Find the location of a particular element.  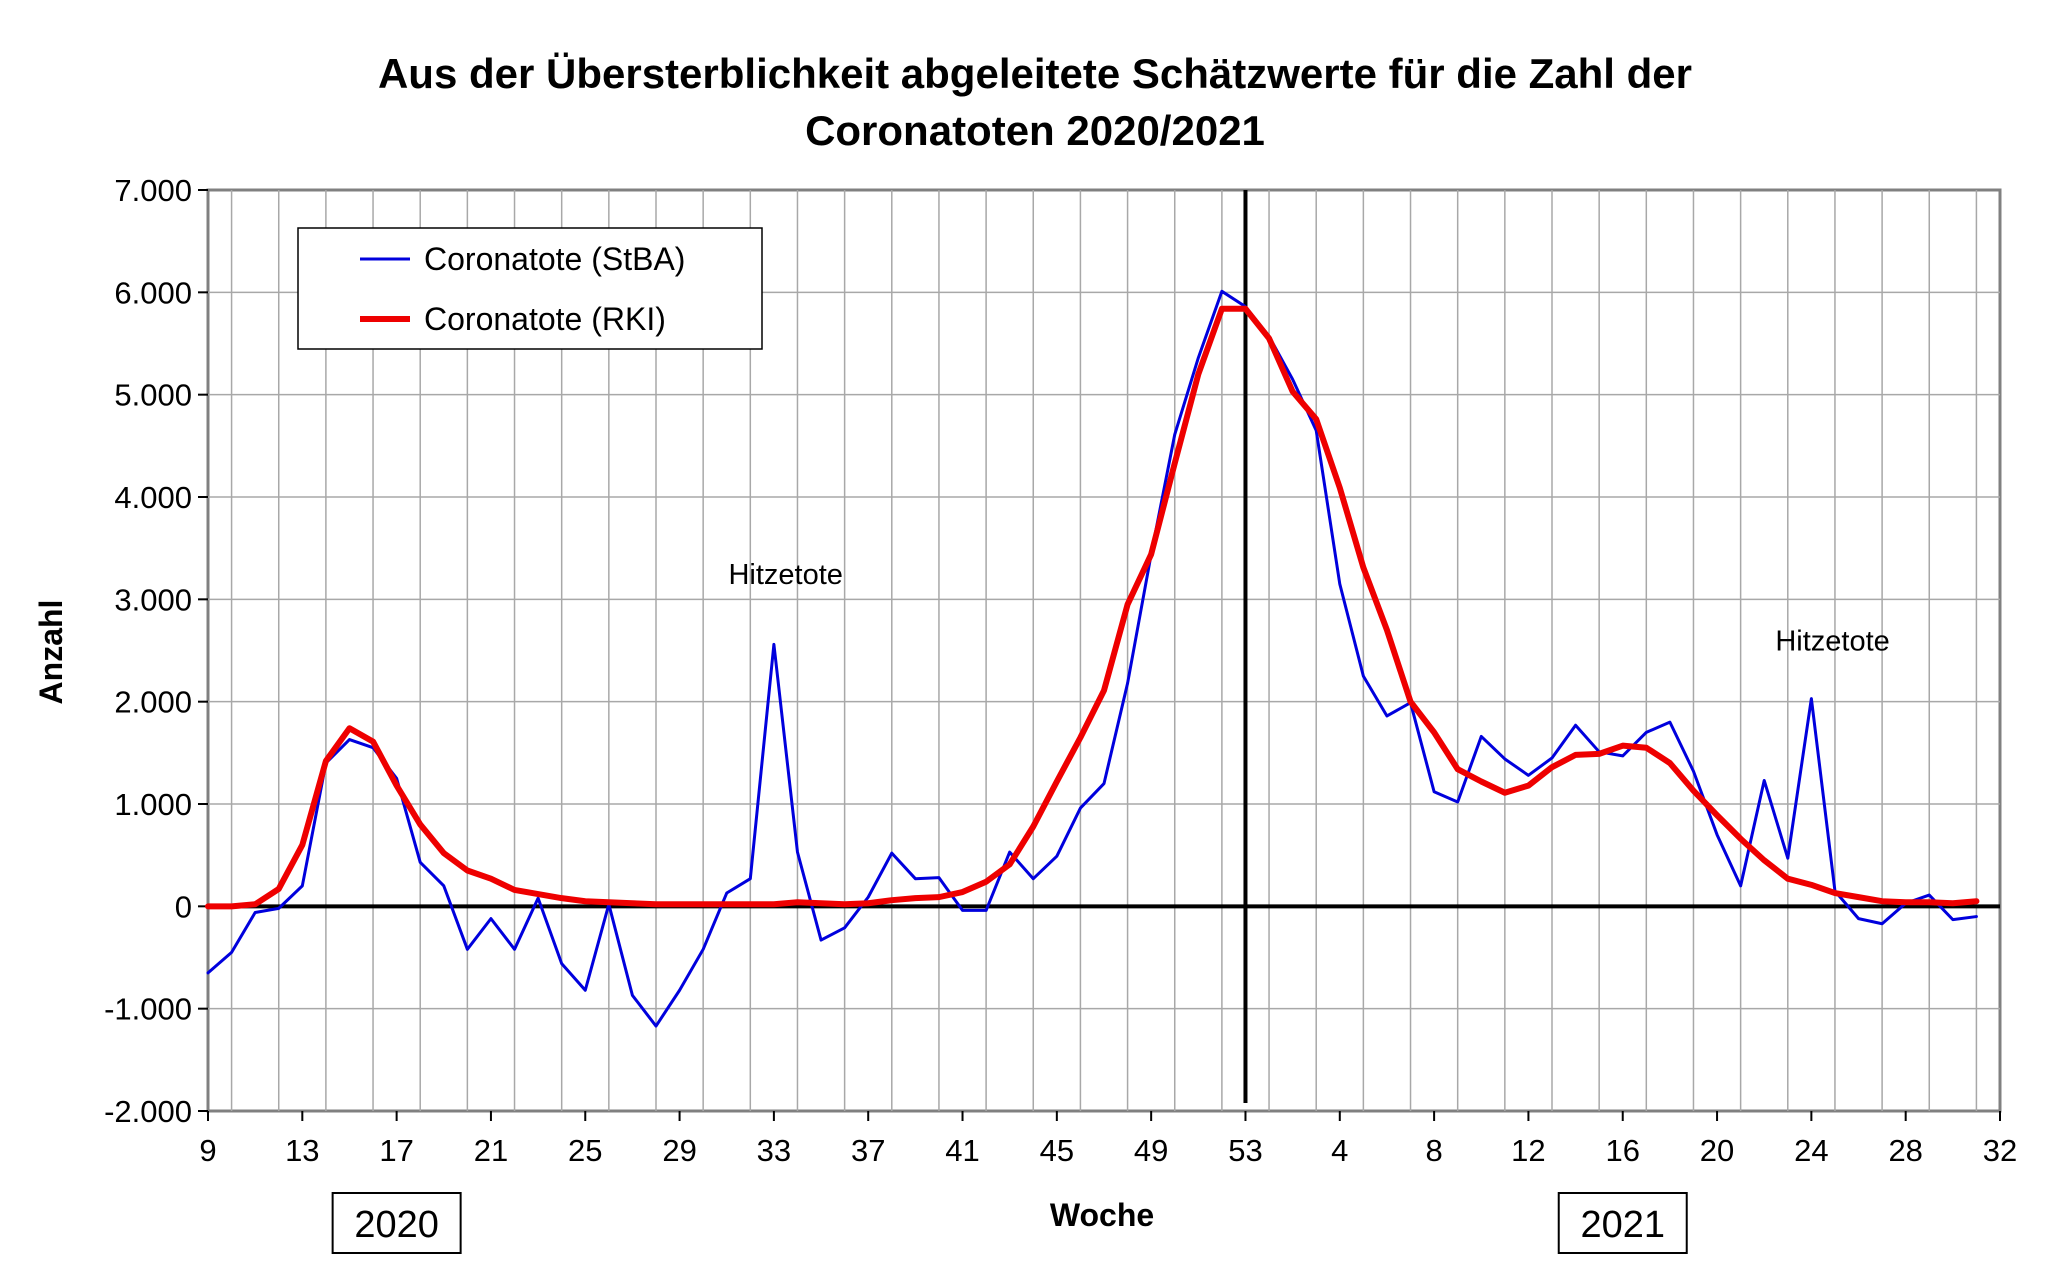

y-axis-label: Anzahl is located at coordinates (51, 652).